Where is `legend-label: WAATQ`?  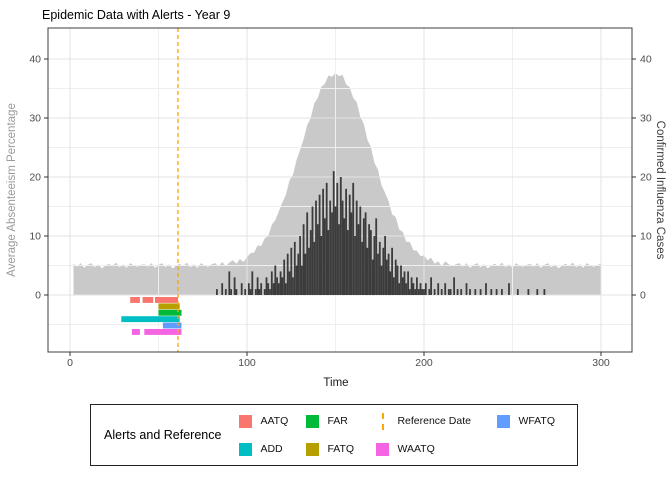
legend-label: WAATQ is located at coordinates (416, 449).